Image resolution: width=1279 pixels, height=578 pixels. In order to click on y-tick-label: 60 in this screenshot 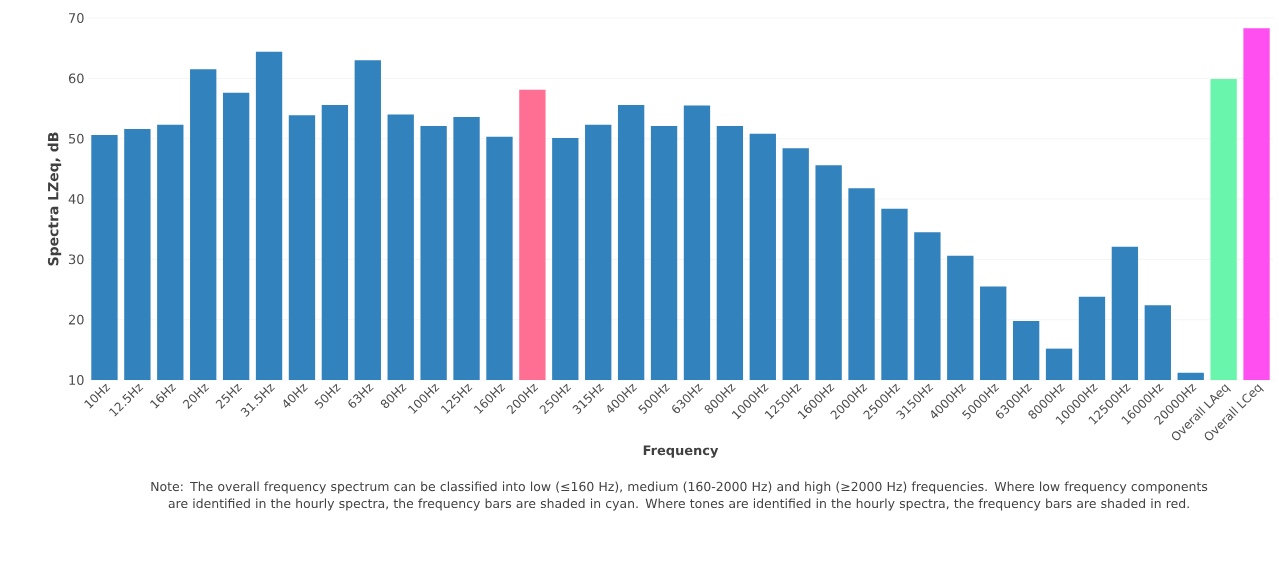, I will do `click(76, 78)`.